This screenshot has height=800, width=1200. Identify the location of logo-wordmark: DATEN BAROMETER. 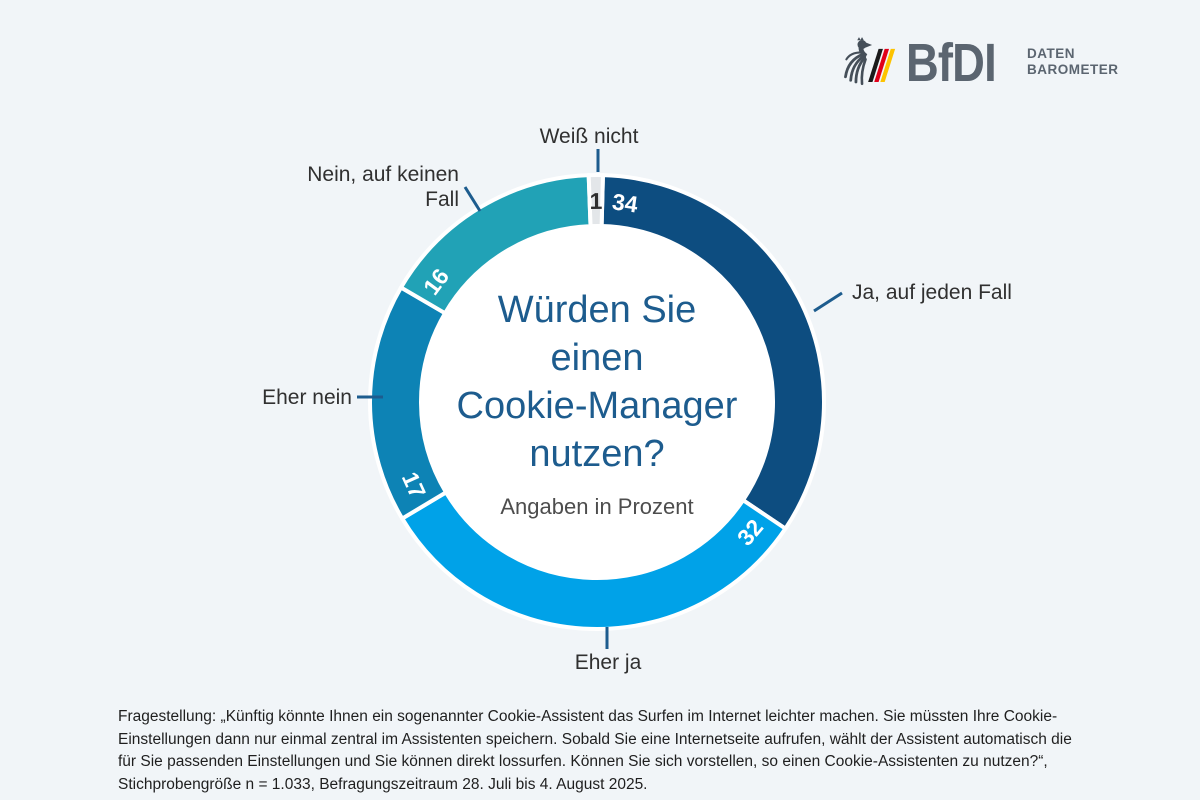
(1073, 62).